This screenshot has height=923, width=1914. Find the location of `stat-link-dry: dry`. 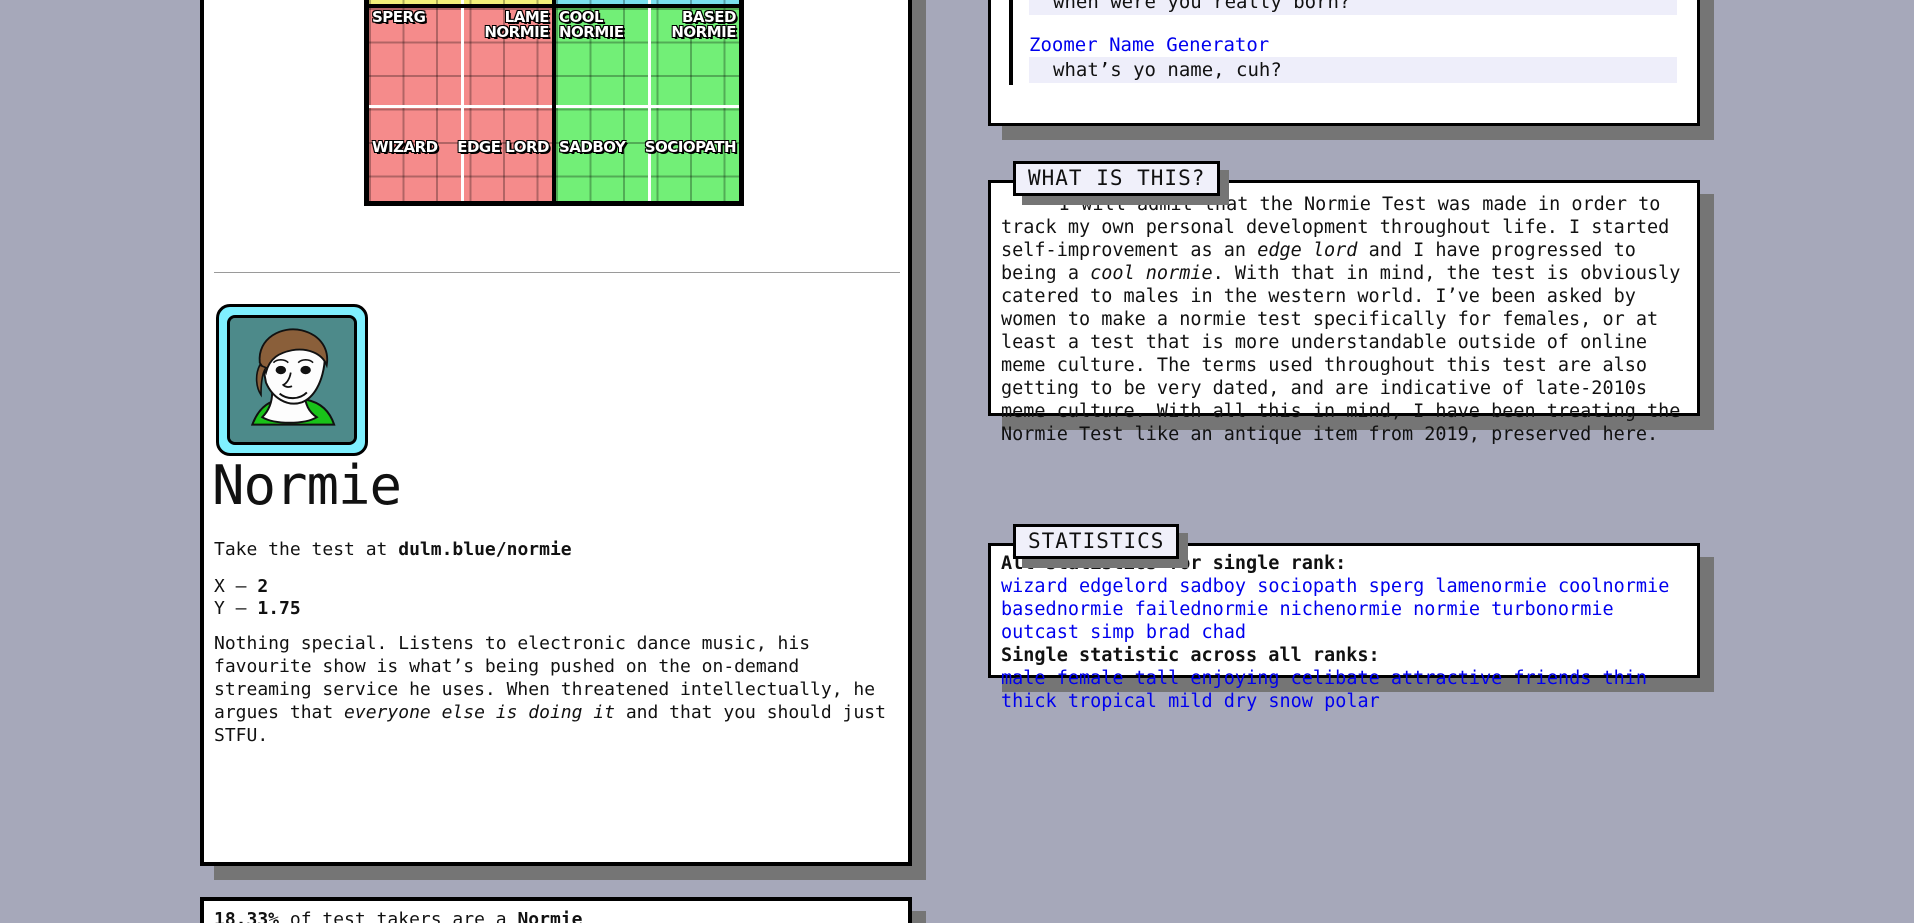

stat-link-dry: dry is located at coordinates (1240, 701).